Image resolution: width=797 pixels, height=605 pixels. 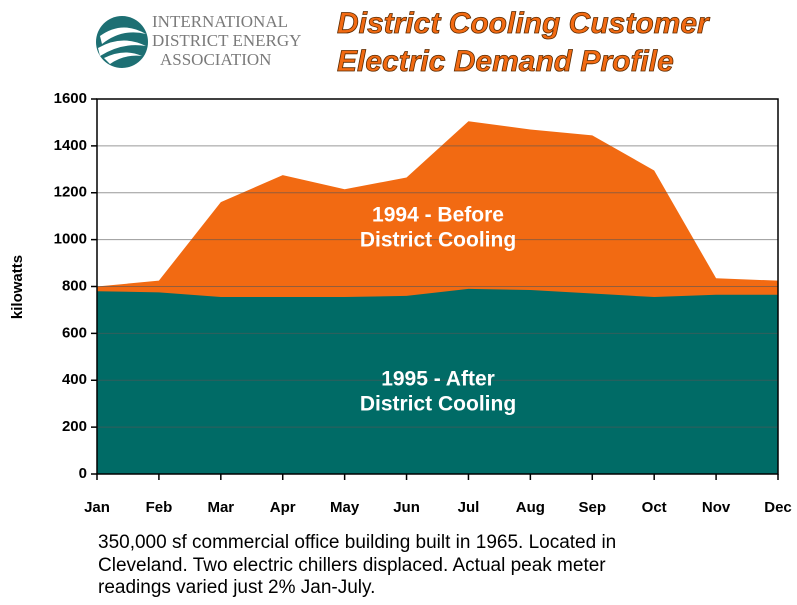 I want to click on x-tick-label: Nov, so click(x=716, y=507).